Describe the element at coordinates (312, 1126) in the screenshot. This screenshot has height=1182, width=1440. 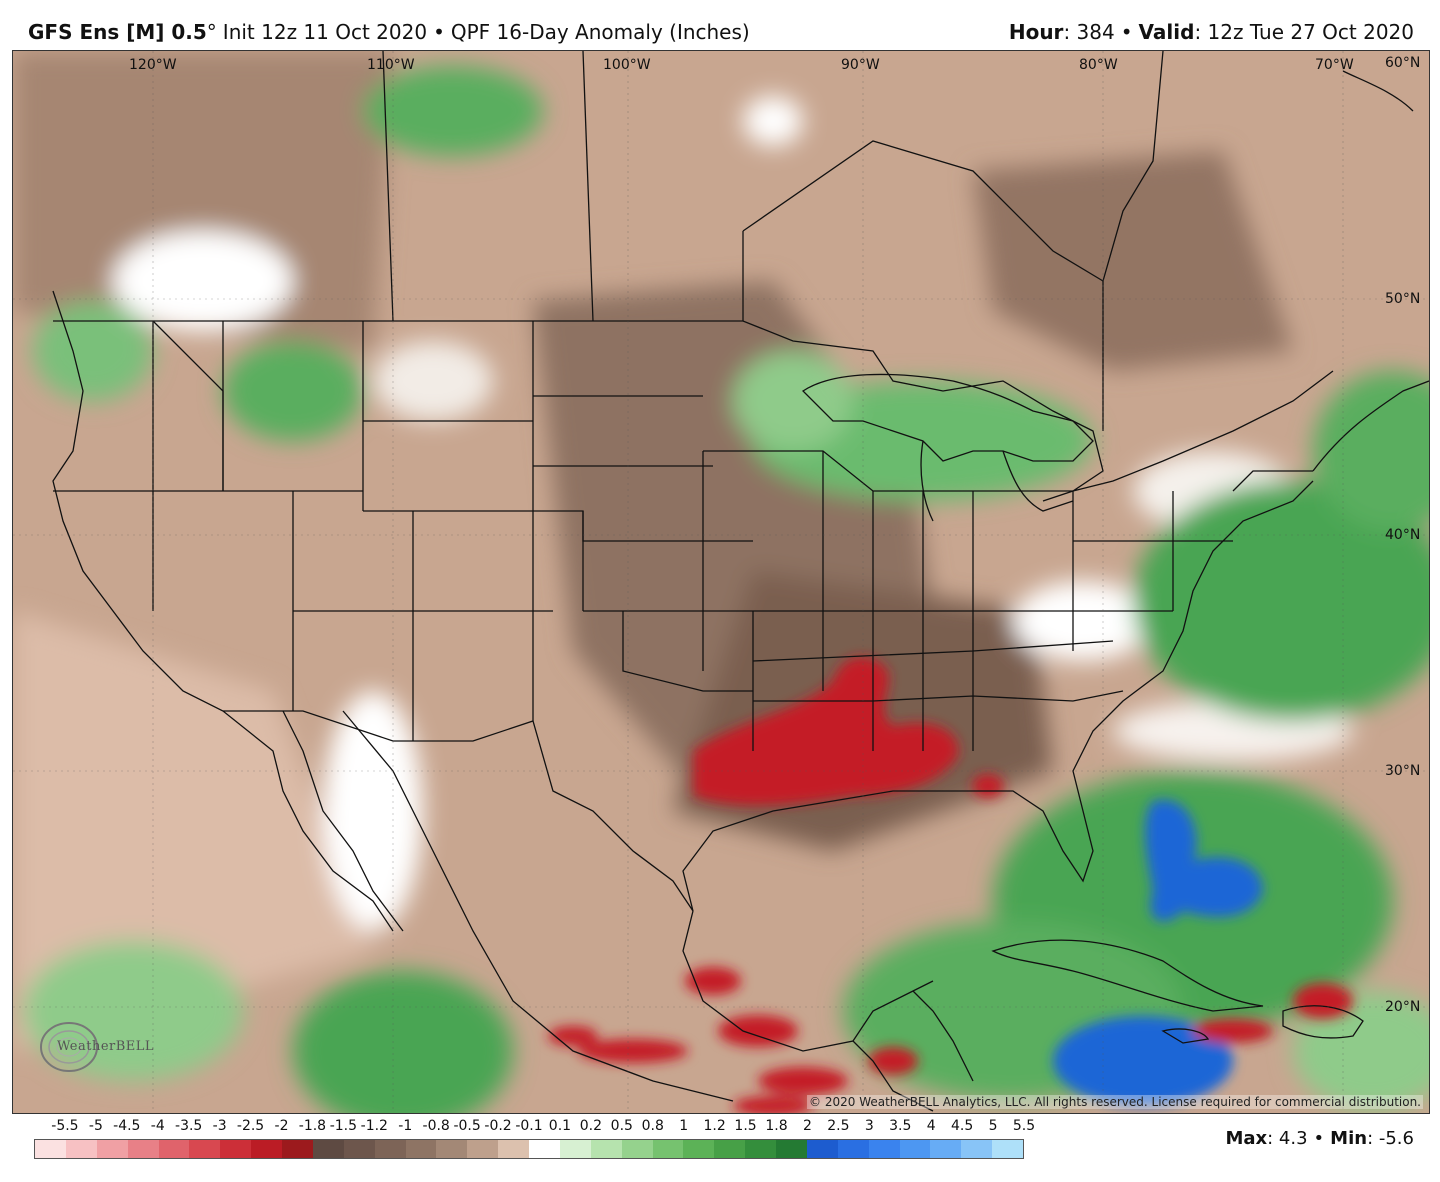
I see `legend-tick-label: -1.8` at that location.